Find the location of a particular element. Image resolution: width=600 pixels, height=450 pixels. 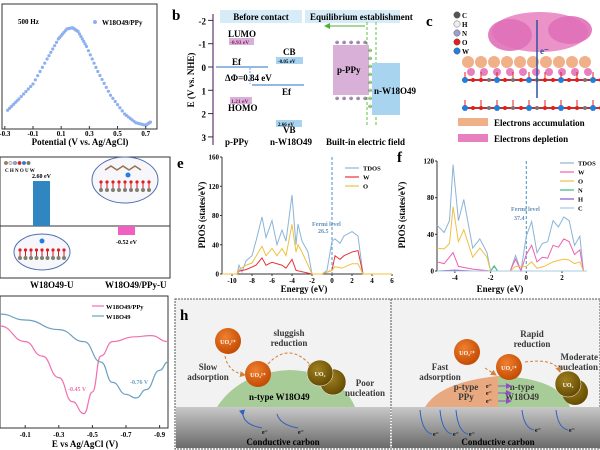

x-tick-label: -8 is located at coordinates (252, 281).